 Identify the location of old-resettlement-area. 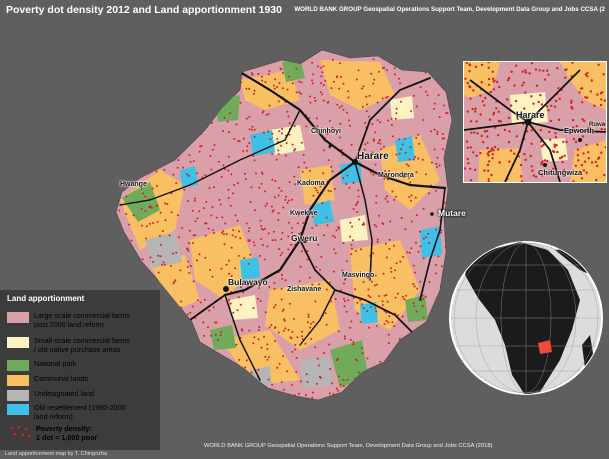
(405, 149).